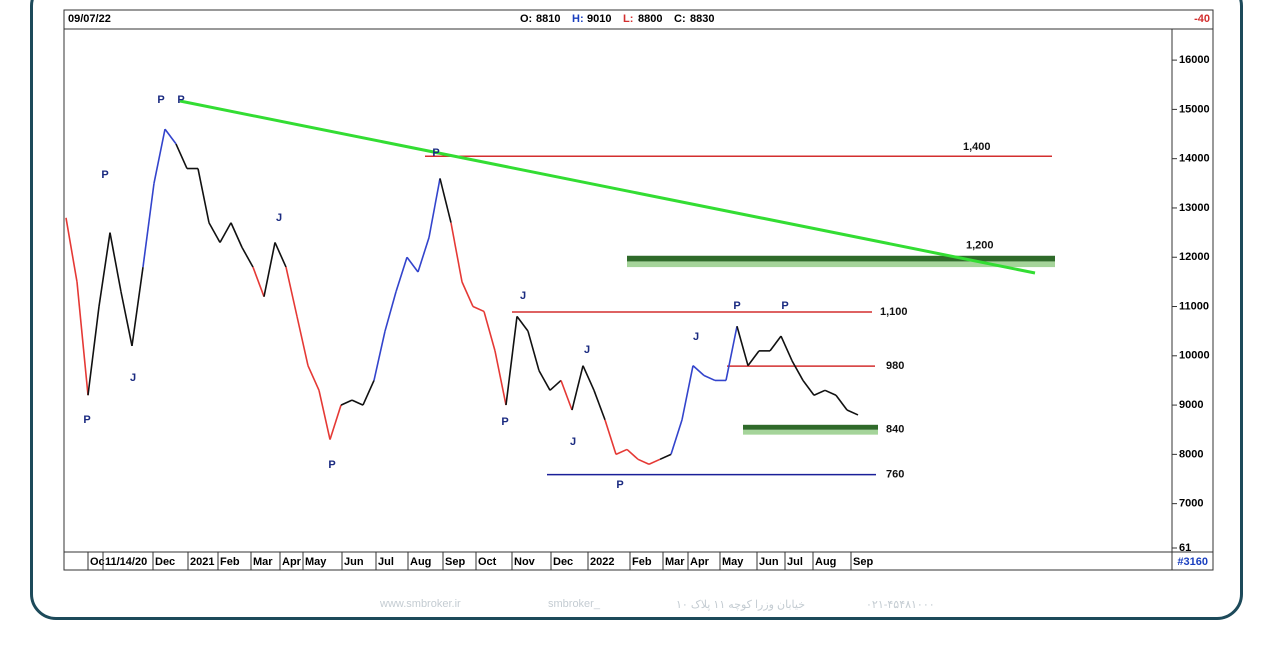 The width and height of the screenshot is (1280, 647). Describe the element at coordinates (599, 19) in the screenshot. I see `h-value: 9010` at that location.